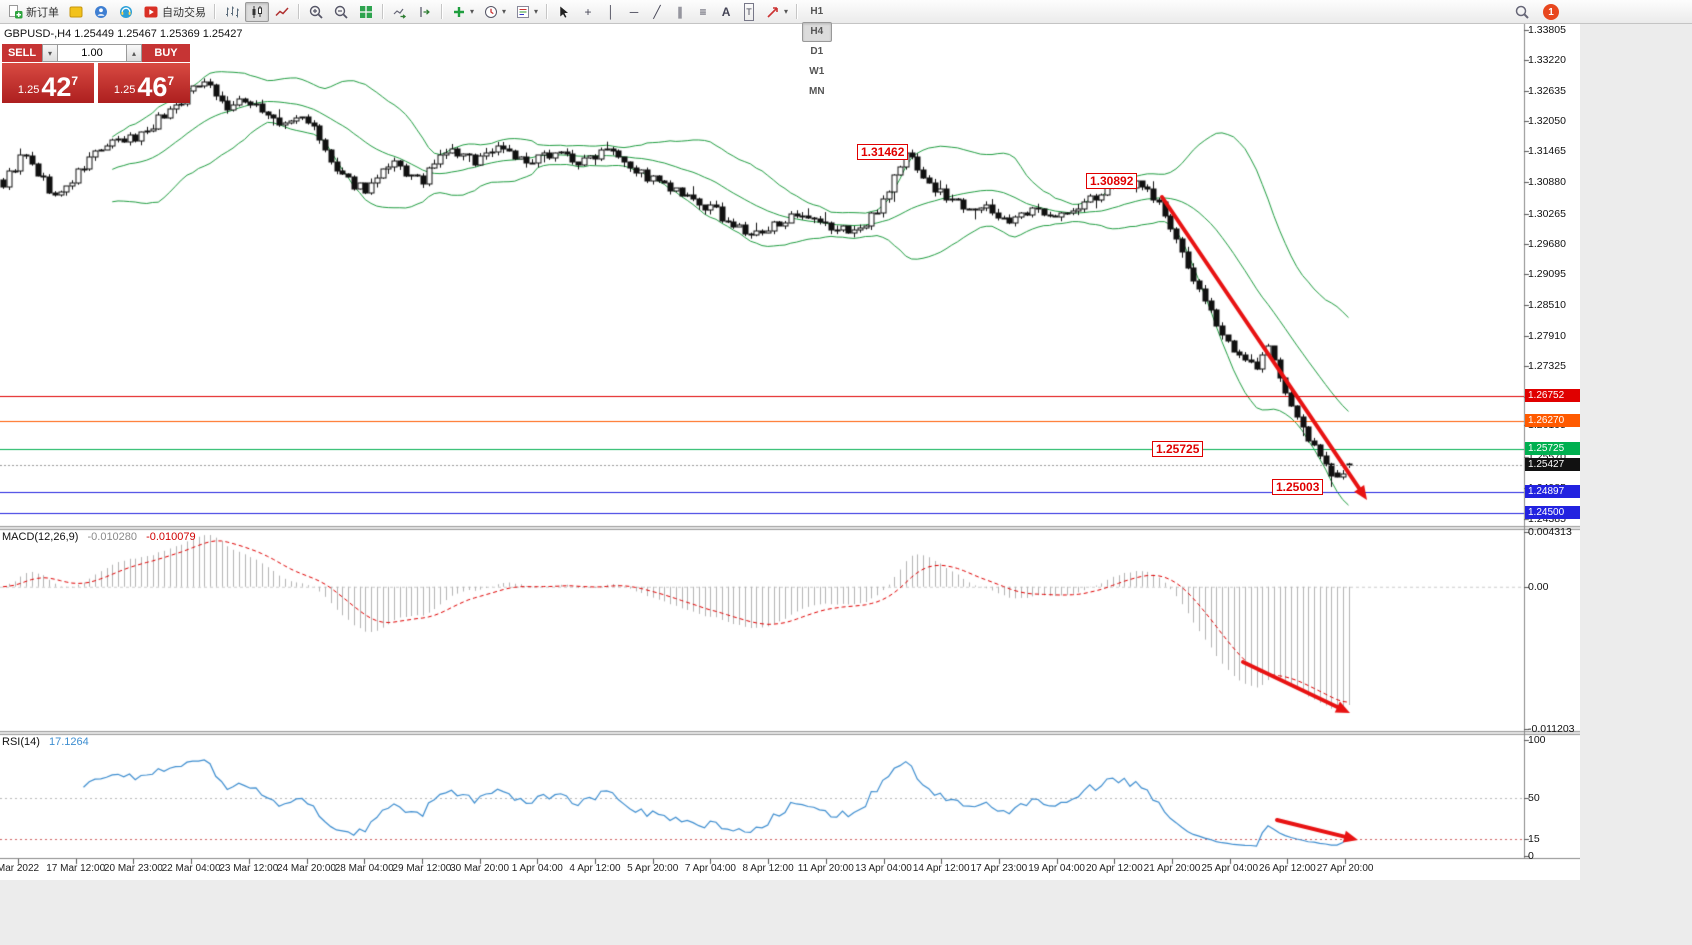 The image size is (1692, 945). What do you see at coordinates (101, 12) in the screenshot?
I see `community-button` at bounding box center [101, 12].